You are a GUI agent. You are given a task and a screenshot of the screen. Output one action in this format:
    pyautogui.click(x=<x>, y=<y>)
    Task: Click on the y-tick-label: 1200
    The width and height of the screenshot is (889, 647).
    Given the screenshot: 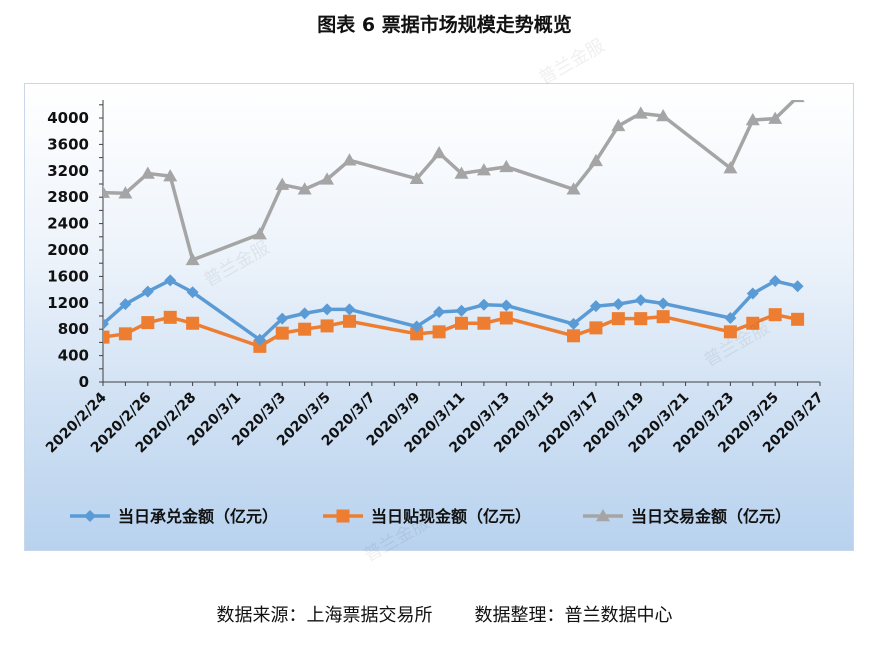 What is the action you would take?
    pyautogui.click(x=68, y=303)
    